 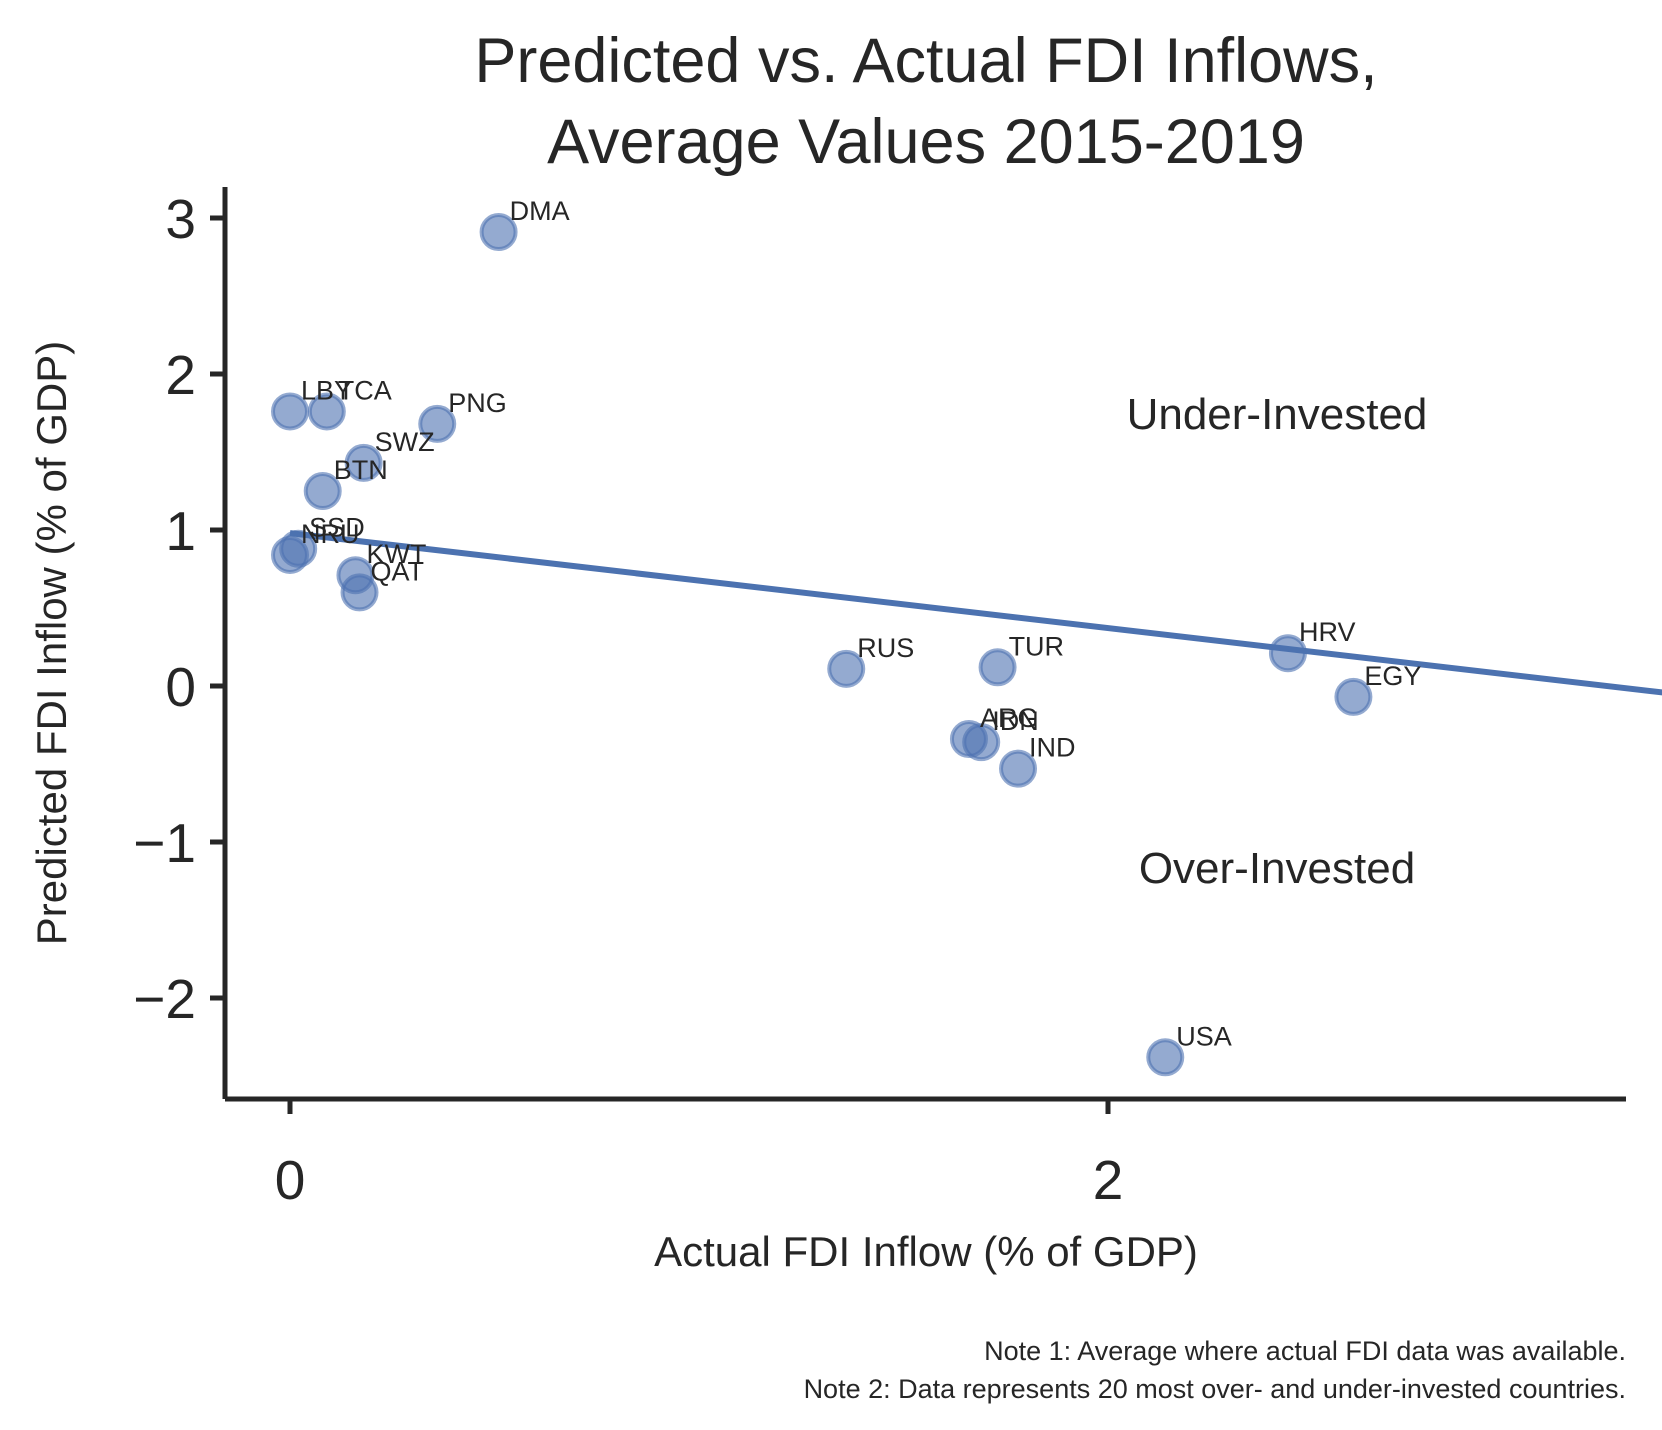 I want to click on x-tick-label: 0, so click(x=290, y=1180).